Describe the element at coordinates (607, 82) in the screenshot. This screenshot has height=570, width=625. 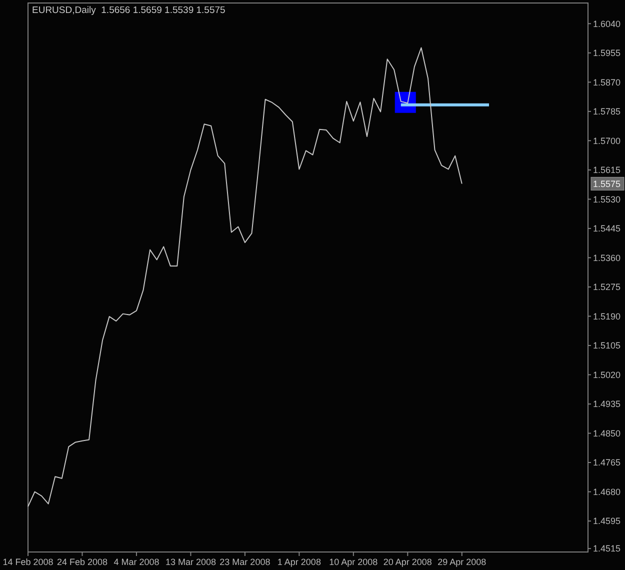
I see `y-tick-label: 1.5870` at that location.